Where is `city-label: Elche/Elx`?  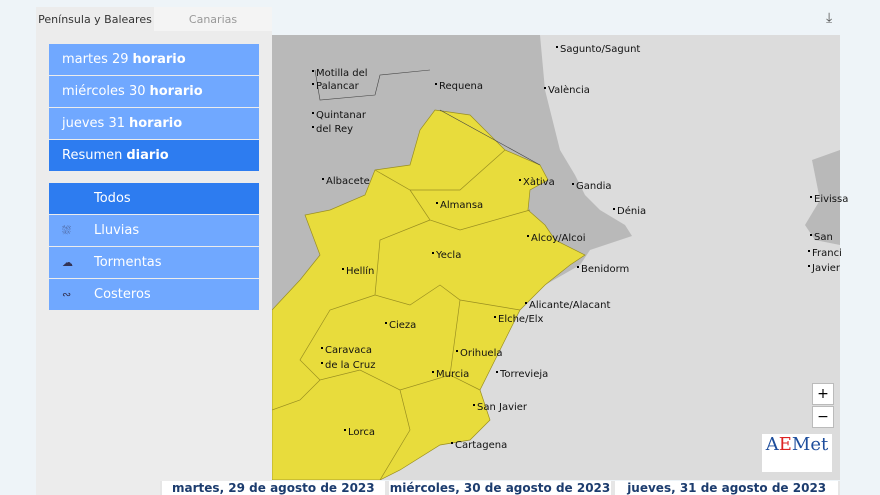 city-label: Elche/Elx is located at coordinates (518, 319).